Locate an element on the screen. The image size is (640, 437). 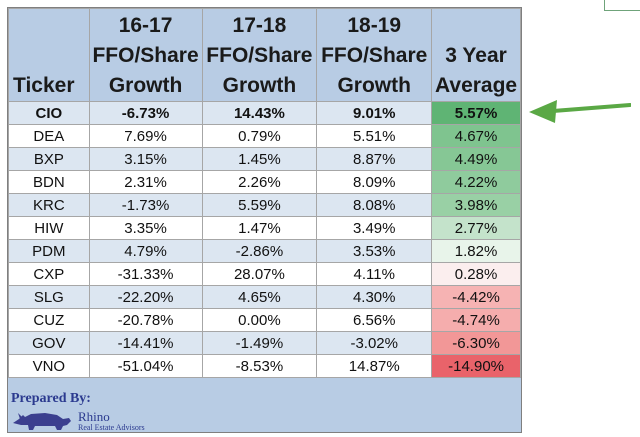
cell-18-19-growth: 8.87% is located at coordinates (374, 159).